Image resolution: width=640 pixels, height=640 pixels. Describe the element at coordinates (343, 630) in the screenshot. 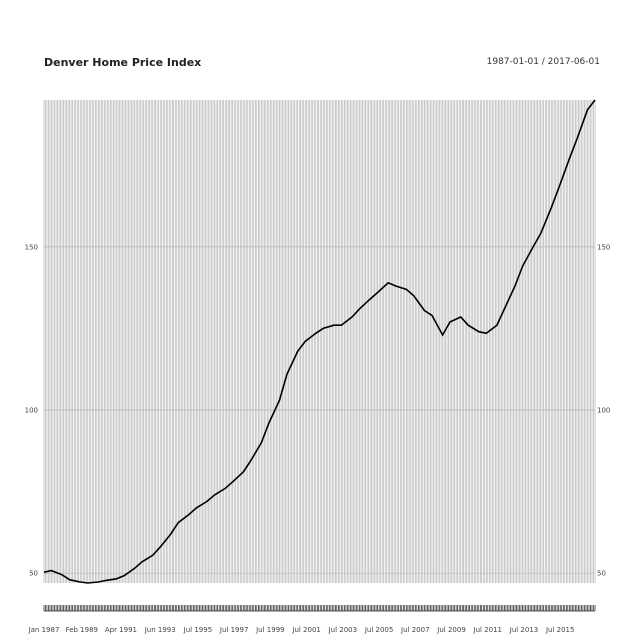

I see `x-tick-label: Jul 2003` at that location.